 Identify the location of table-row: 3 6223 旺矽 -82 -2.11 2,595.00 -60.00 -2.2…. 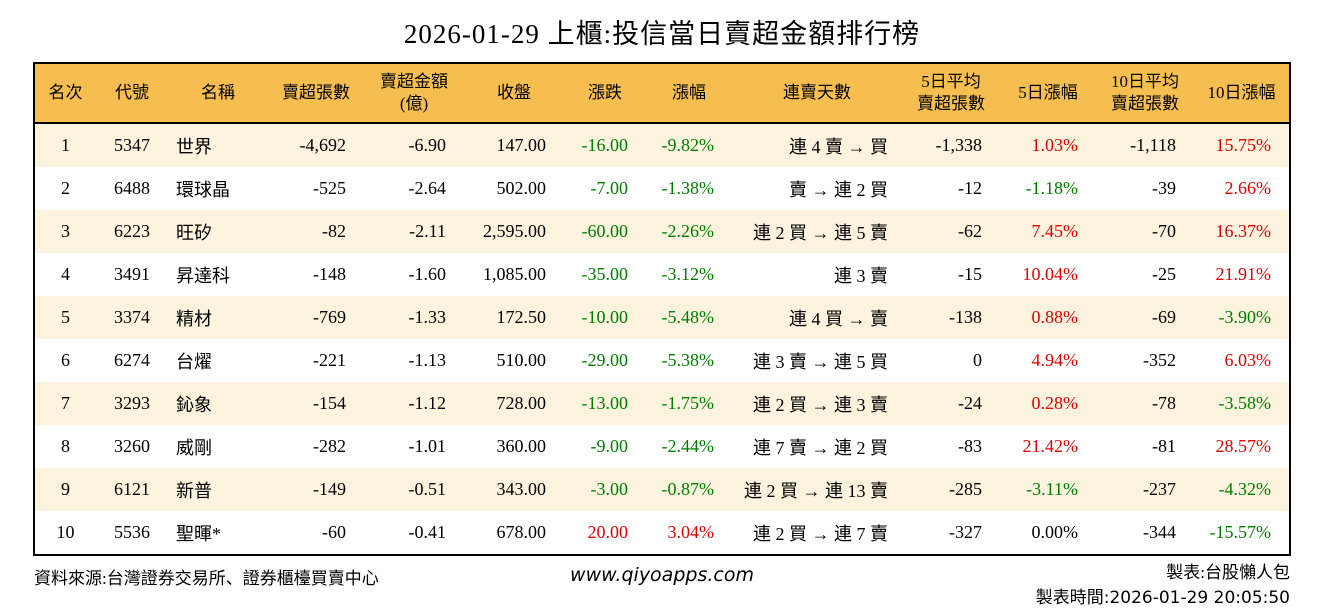
(662, 231).